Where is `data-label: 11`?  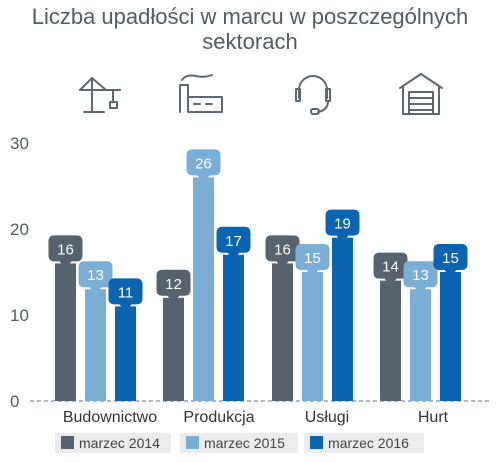
data-label: 11 is located at coordinates (126, 292).